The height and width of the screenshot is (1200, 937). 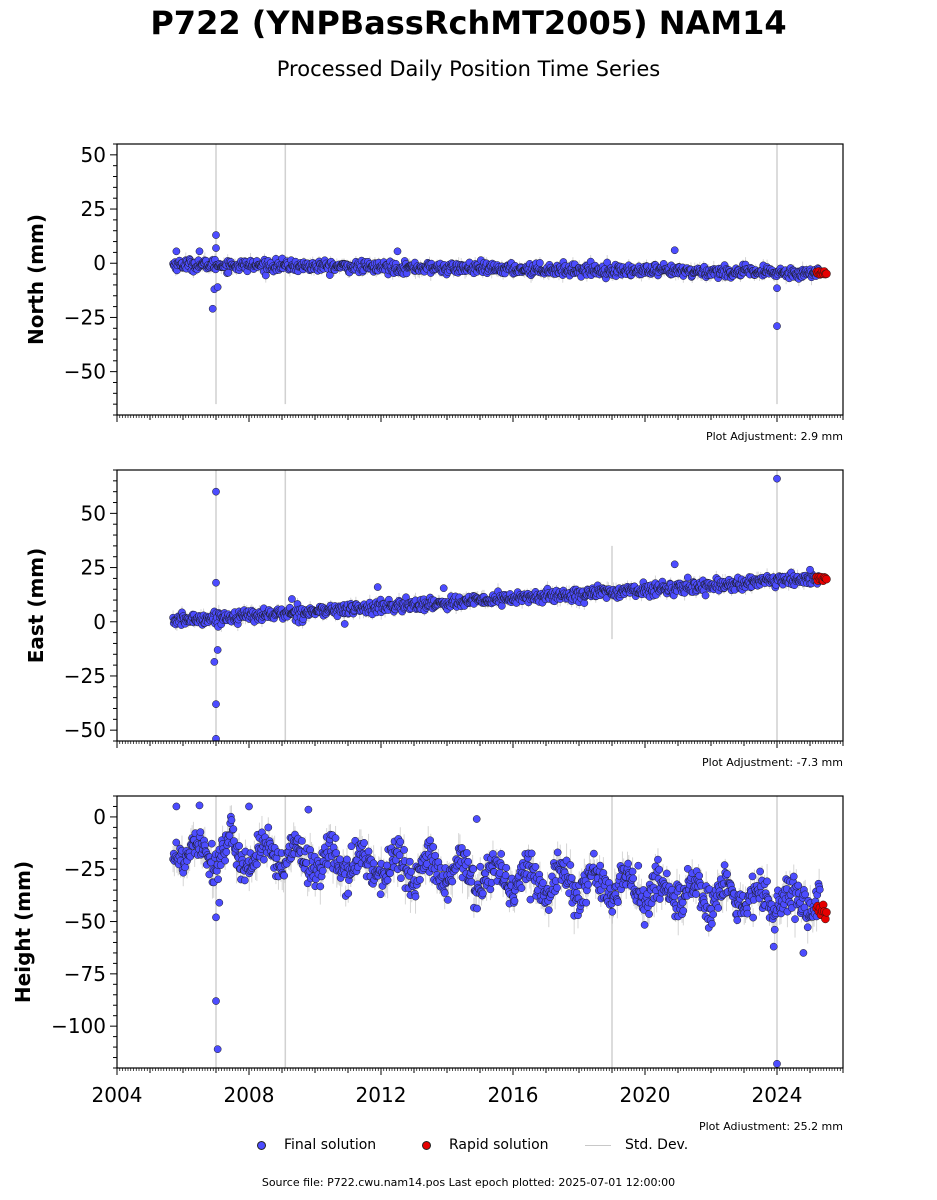 What do you see at coordinates (36, 279) in the screenshot?
I see `north-y-axis-label: North (mm)` at bounding box center [36, 279].